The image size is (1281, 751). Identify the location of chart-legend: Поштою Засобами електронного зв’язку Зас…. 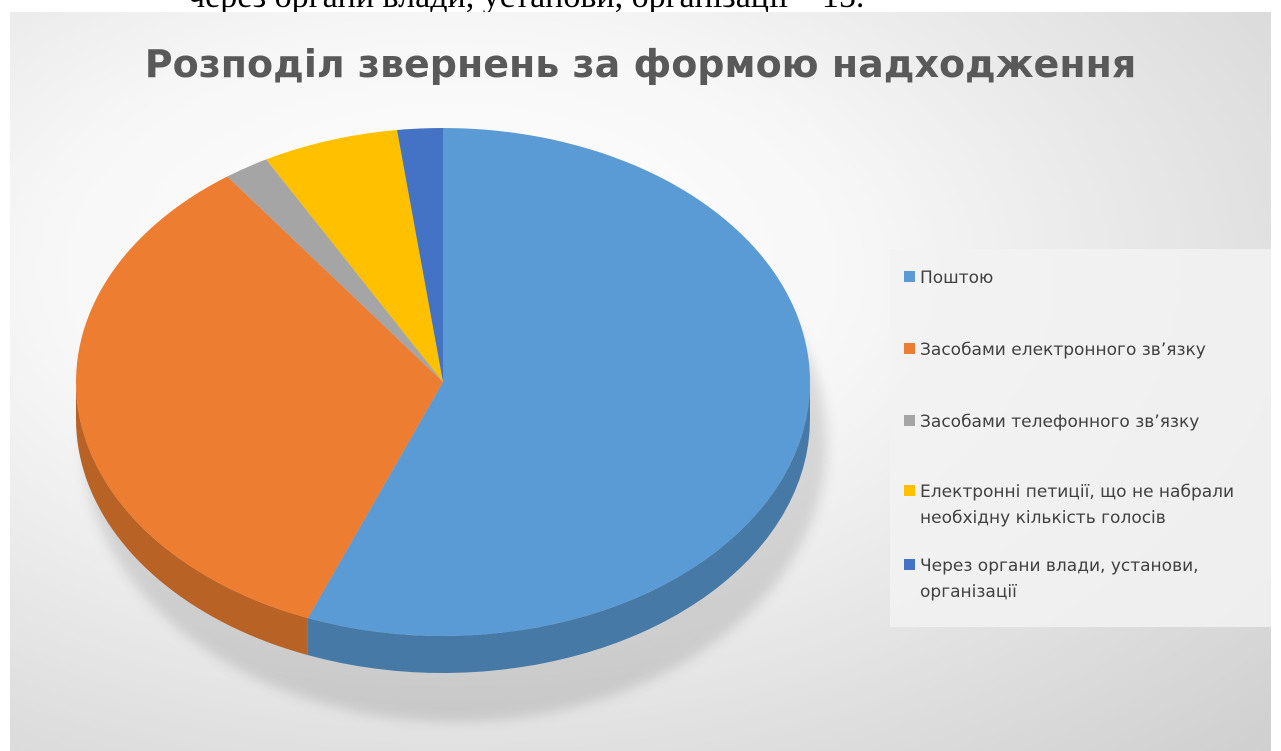
(1080, 438).